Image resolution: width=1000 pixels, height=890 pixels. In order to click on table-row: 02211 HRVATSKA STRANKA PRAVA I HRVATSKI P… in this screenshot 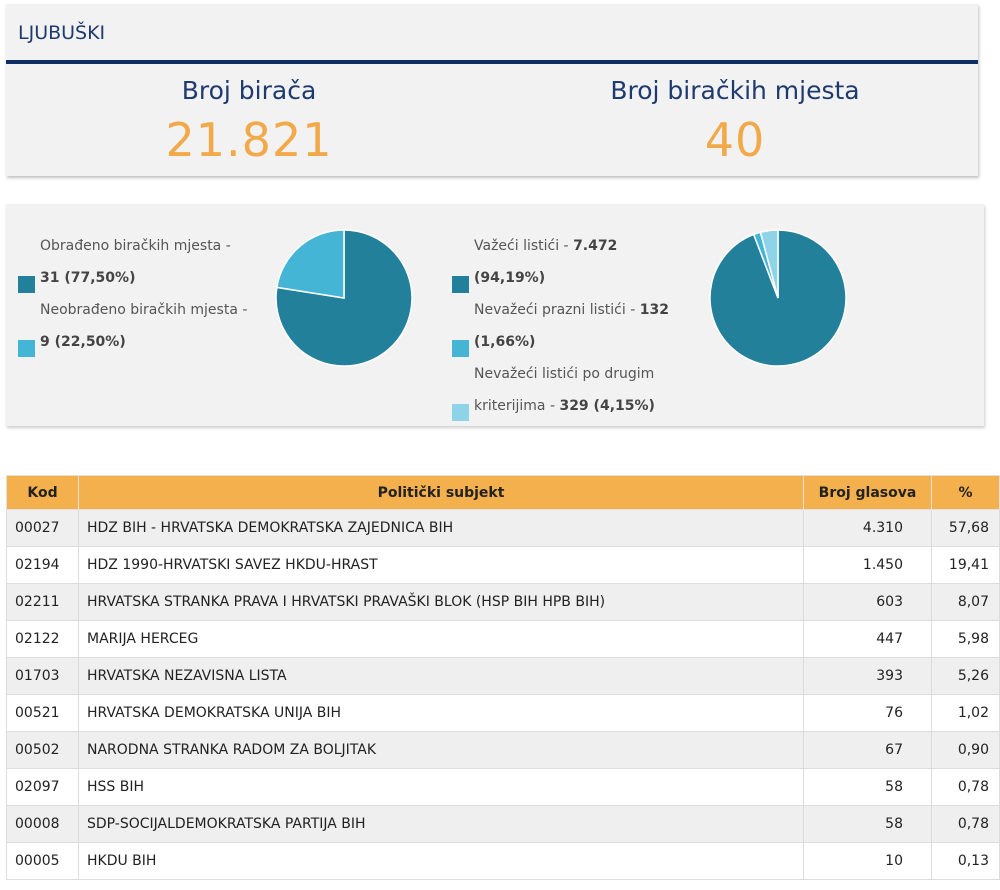, I will do `click(503, 602)`.